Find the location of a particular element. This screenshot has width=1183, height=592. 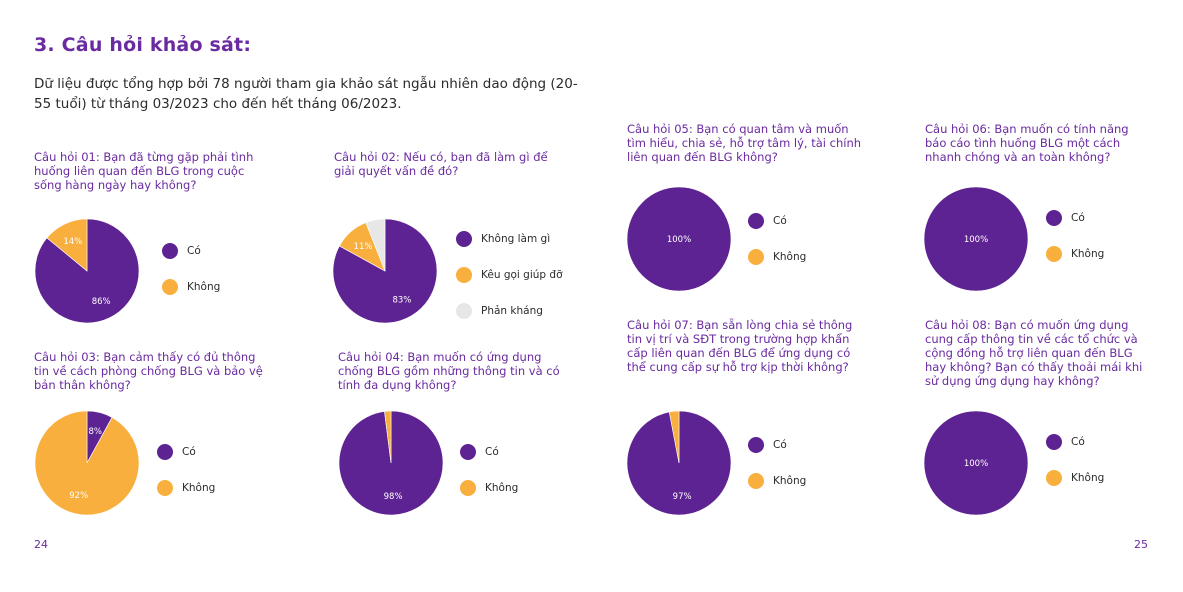

legend-label: Kêu gọi giúp đỡ is located at coordinates (522, 275).